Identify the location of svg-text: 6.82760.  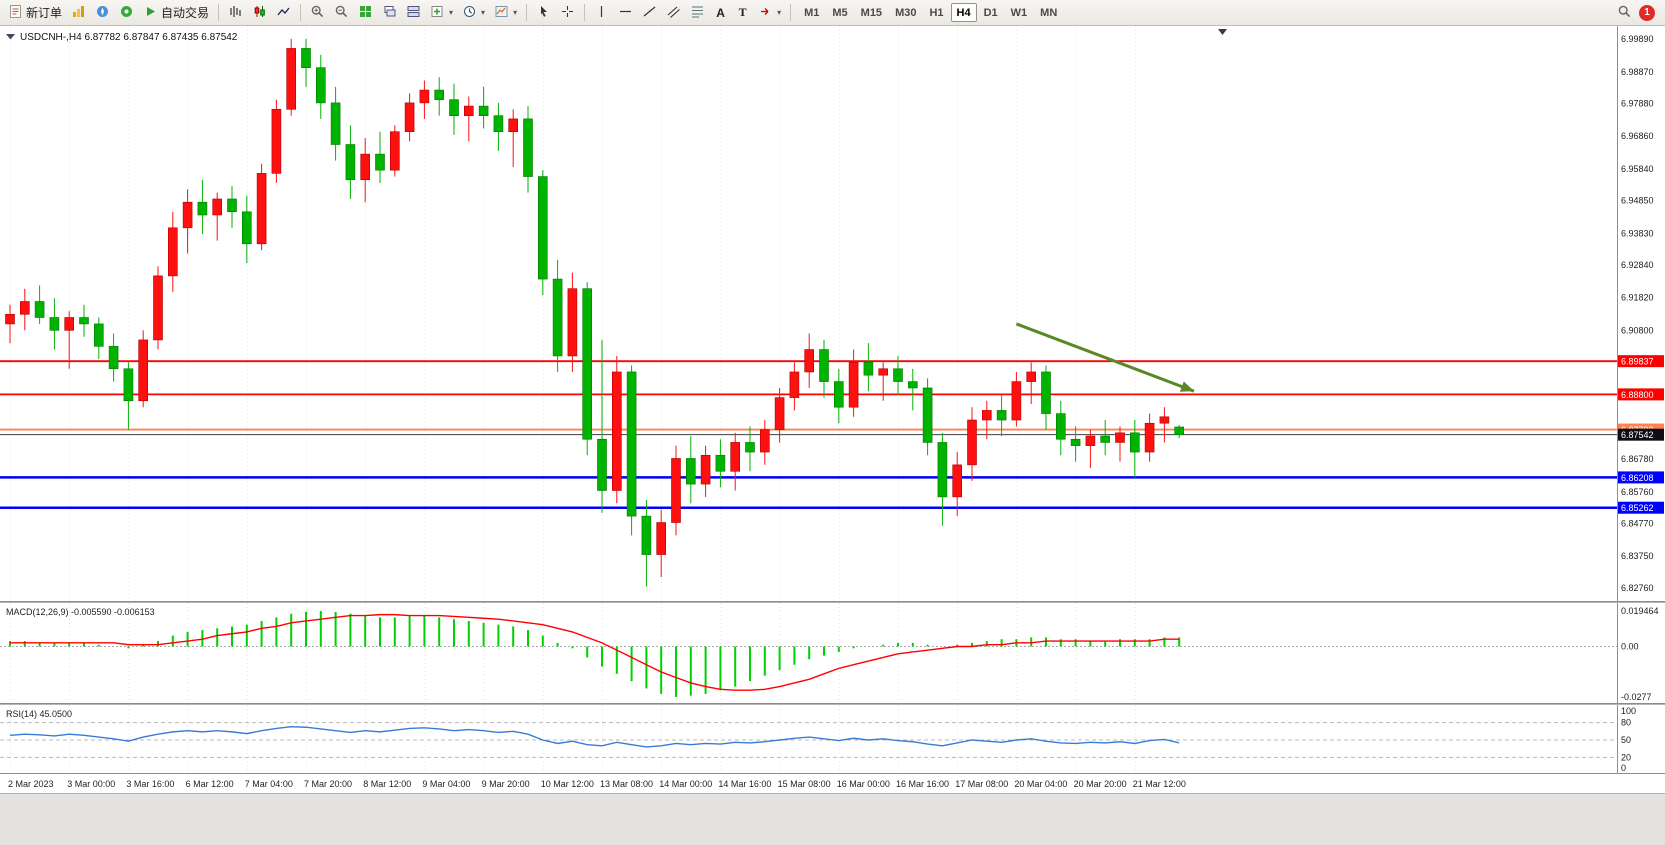
(1637, 588).